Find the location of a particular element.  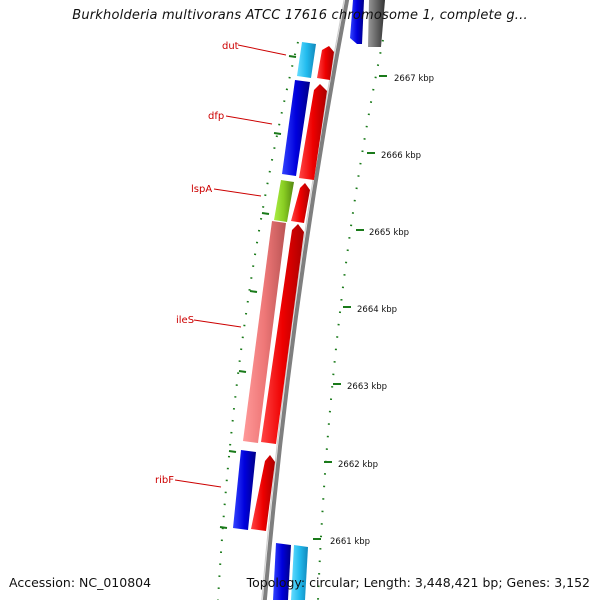

gene-top-gray is located at coordinates (376, 23).